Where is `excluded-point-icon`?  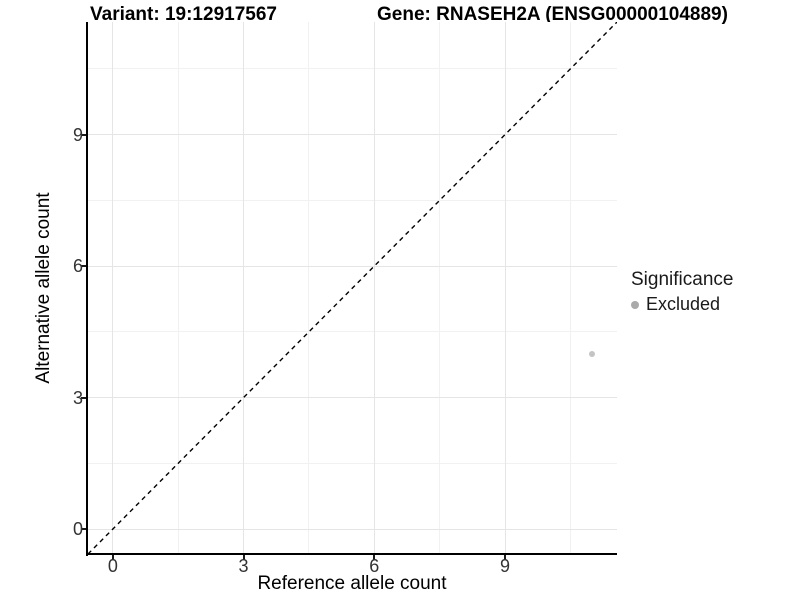
excluded-point-icon is located at coordinates (635, 304).